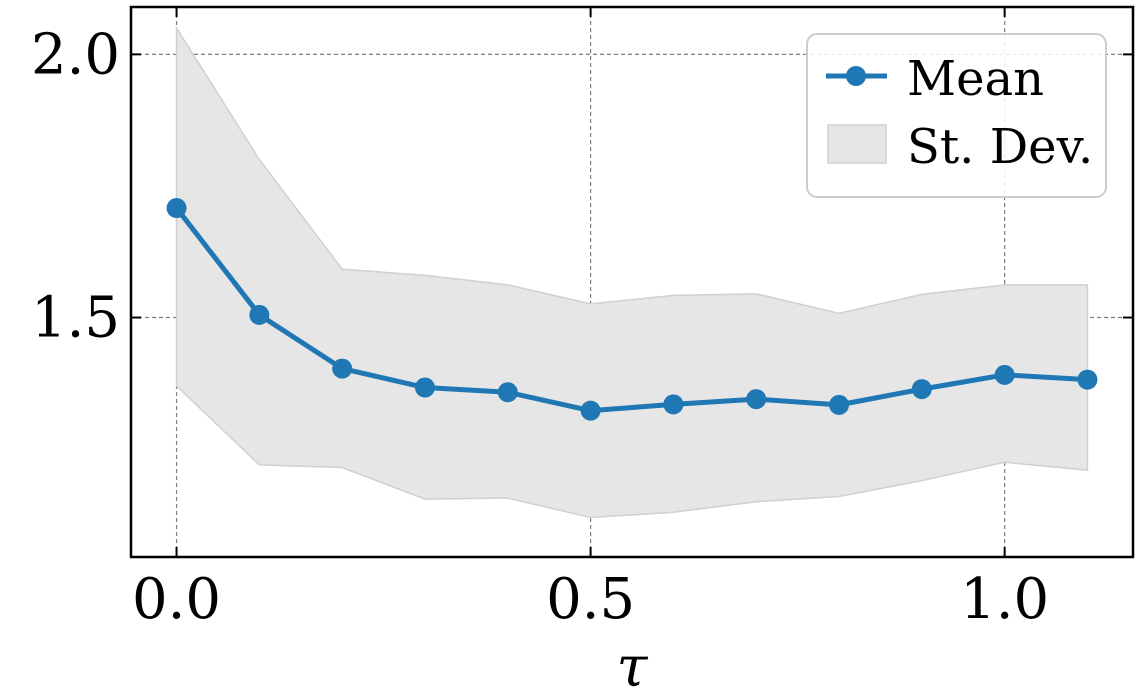  What do you see at coordinates (857, 144) in the screenshot?
I see `legend-std-dev-swatch-icon` at bounding box center [857, 144].